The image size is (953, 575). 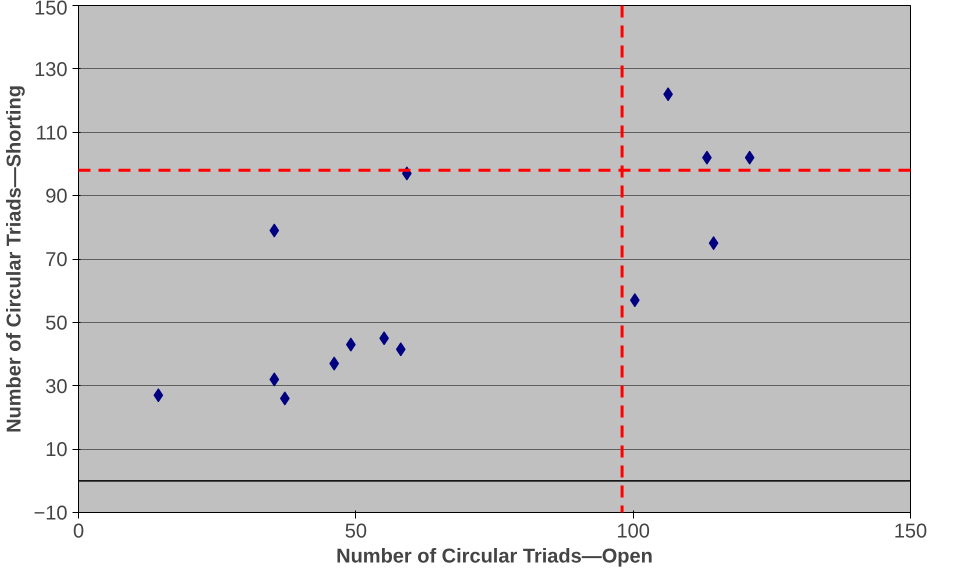 I want to click on y-tick-label: 30, so click(x=56, y=387).